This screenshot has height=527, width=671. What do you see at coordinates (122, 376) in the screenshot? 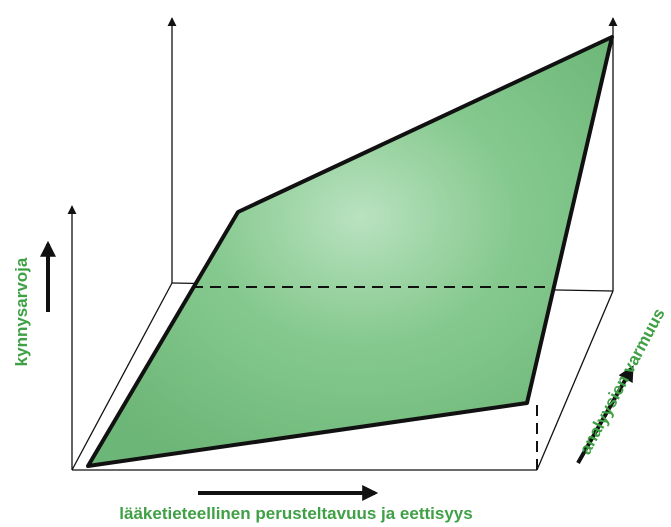
I see `left-depth-edge` at bounding box center [122, 376].